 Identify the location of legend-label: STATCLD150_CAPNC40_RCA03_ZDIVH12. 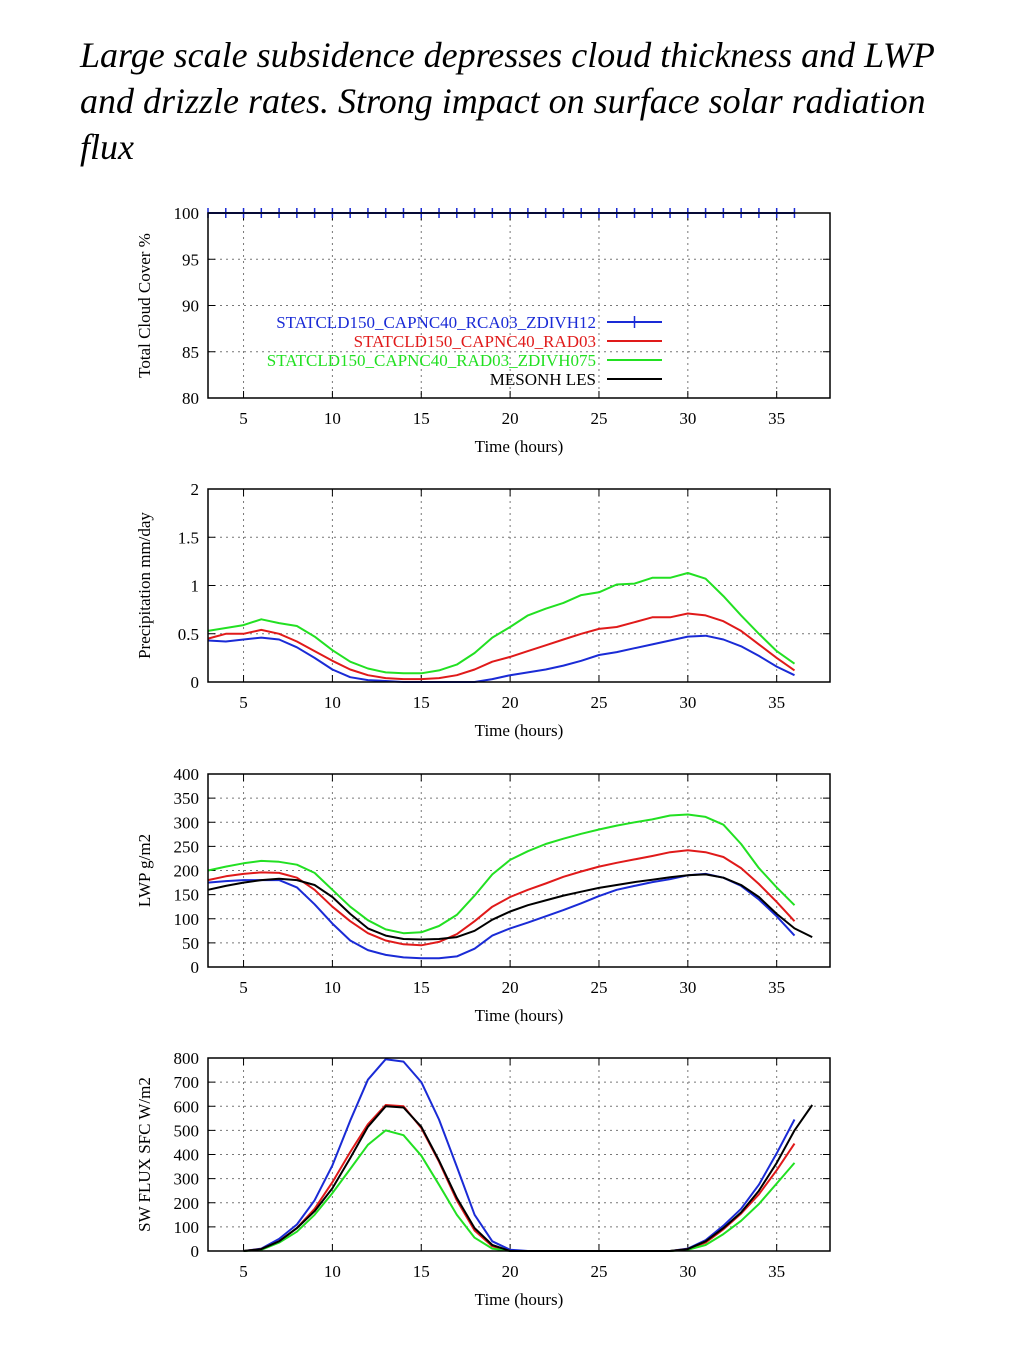
(436, 322).